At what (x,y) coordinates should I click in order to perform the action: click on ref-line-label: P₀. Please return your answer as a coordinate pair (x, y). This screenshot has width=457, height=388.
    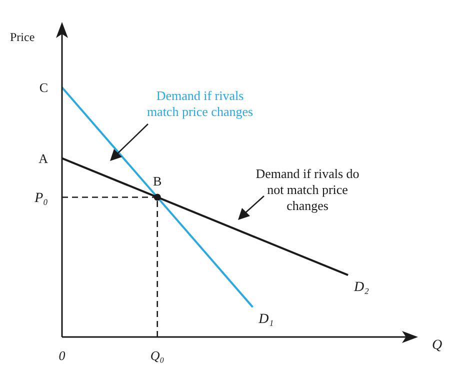
    Looking at the image, I should click on (41, 198).